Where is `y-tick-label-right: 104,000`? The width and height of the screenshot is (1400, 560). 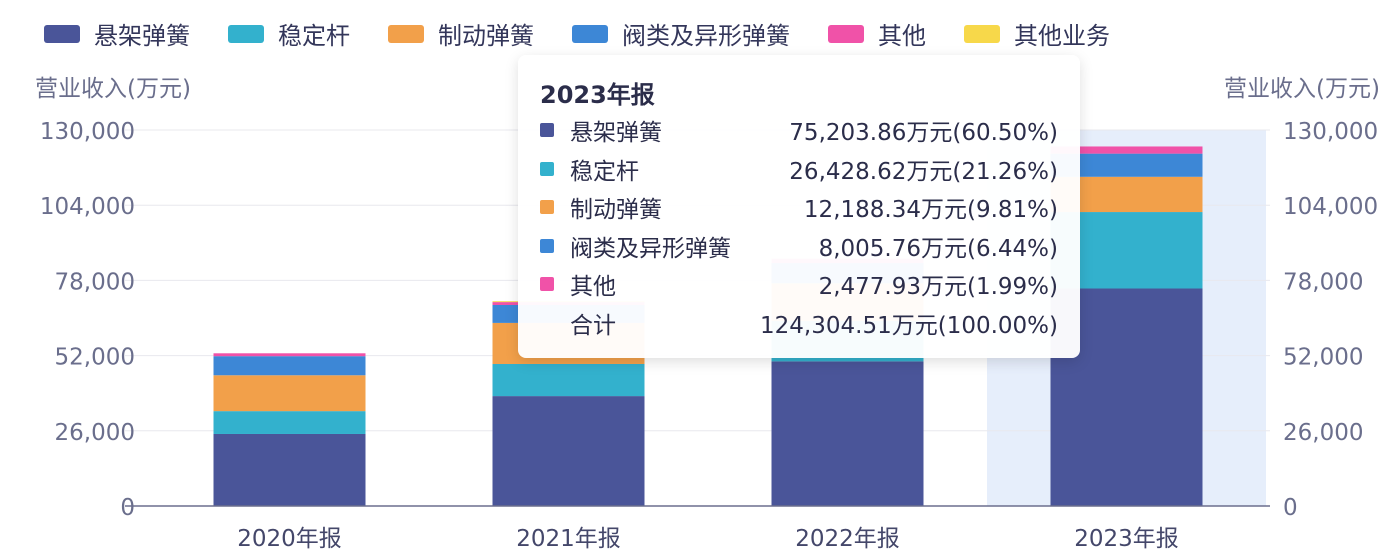 y-tick-label-right: 104,000 is located at coordinates (1330, 207).